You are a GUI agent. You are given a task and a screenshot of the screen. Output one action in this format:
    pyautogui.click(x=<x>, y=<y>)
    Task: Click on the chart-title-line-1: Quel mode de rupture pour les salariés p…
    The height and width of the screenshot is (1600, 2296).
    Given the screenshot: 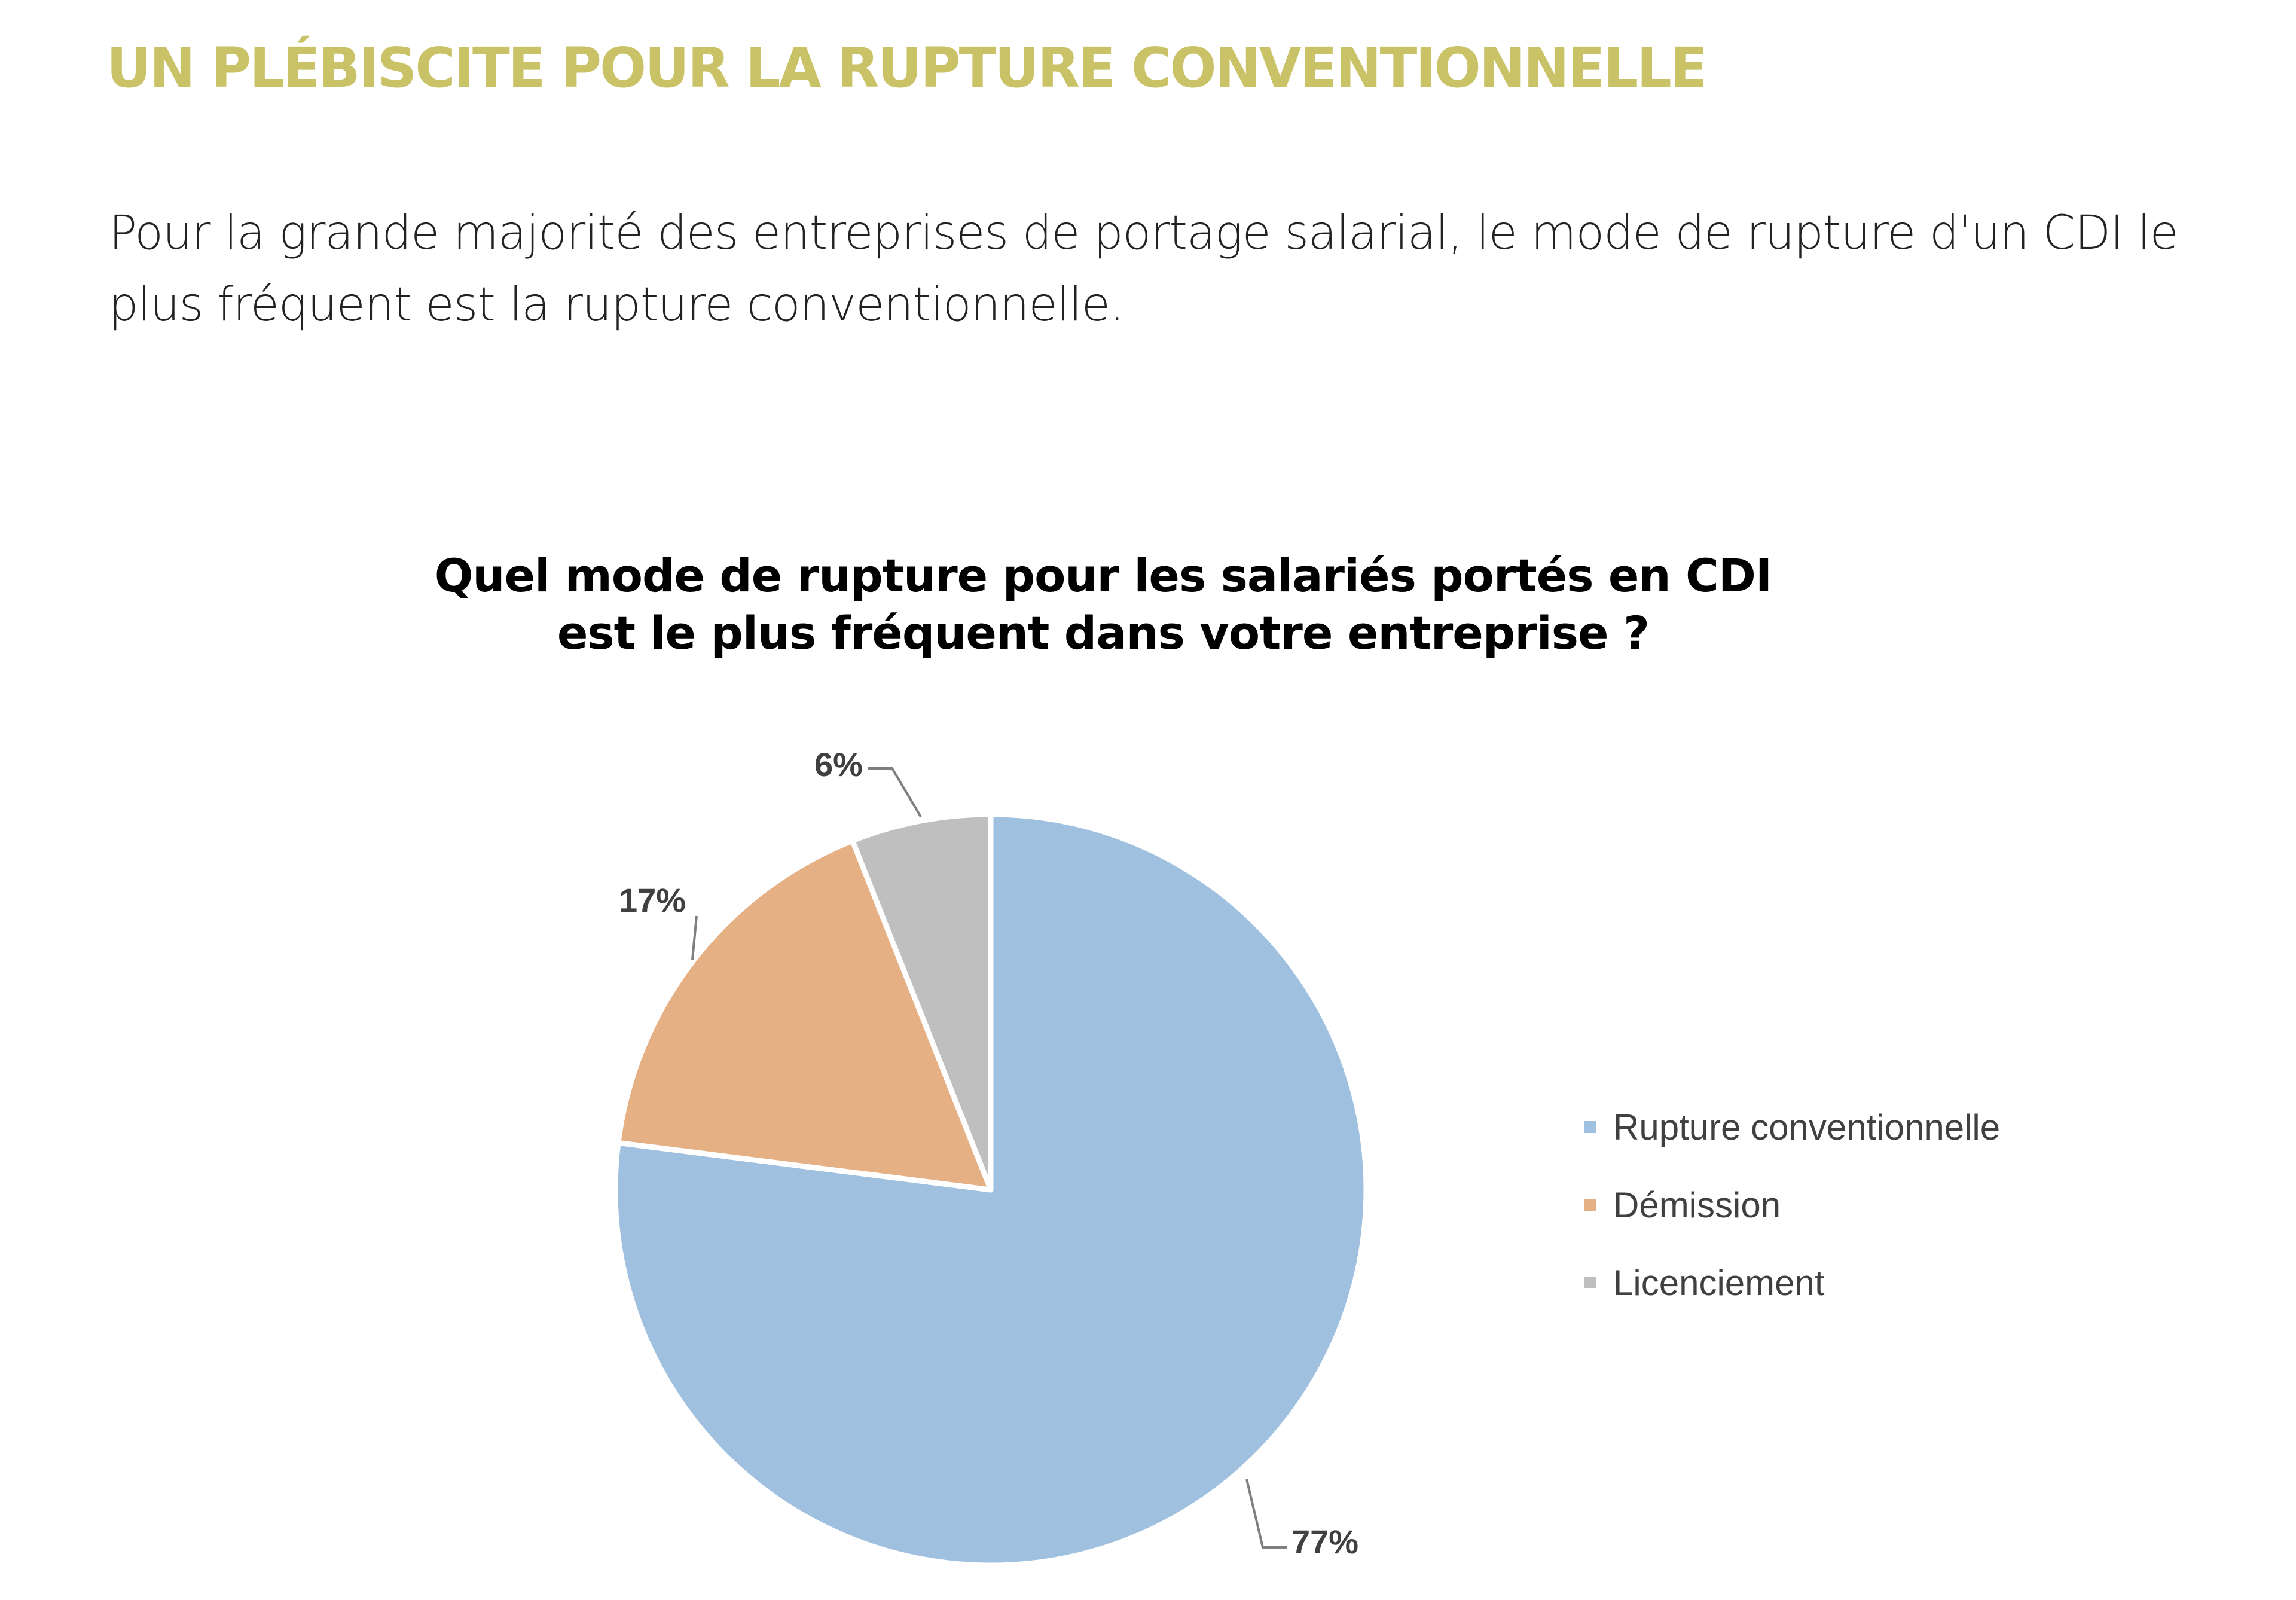 What is the action you would take?
    pyautogui.click(x=1103, y=576)
    